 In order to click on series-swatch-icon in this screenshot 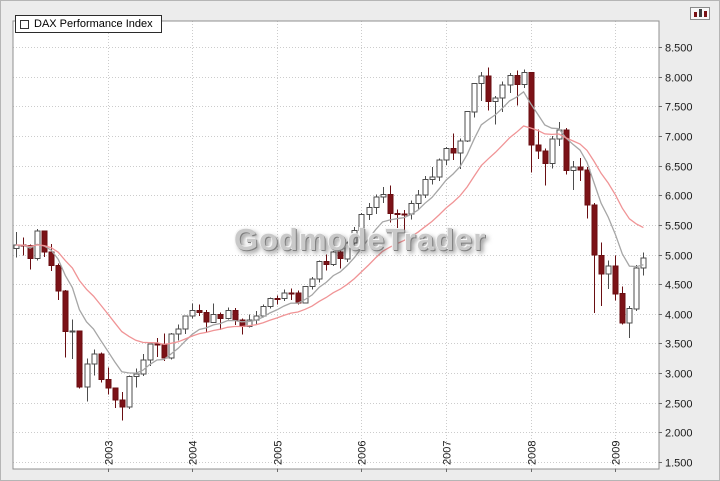, I will do `click(24, 24)`.